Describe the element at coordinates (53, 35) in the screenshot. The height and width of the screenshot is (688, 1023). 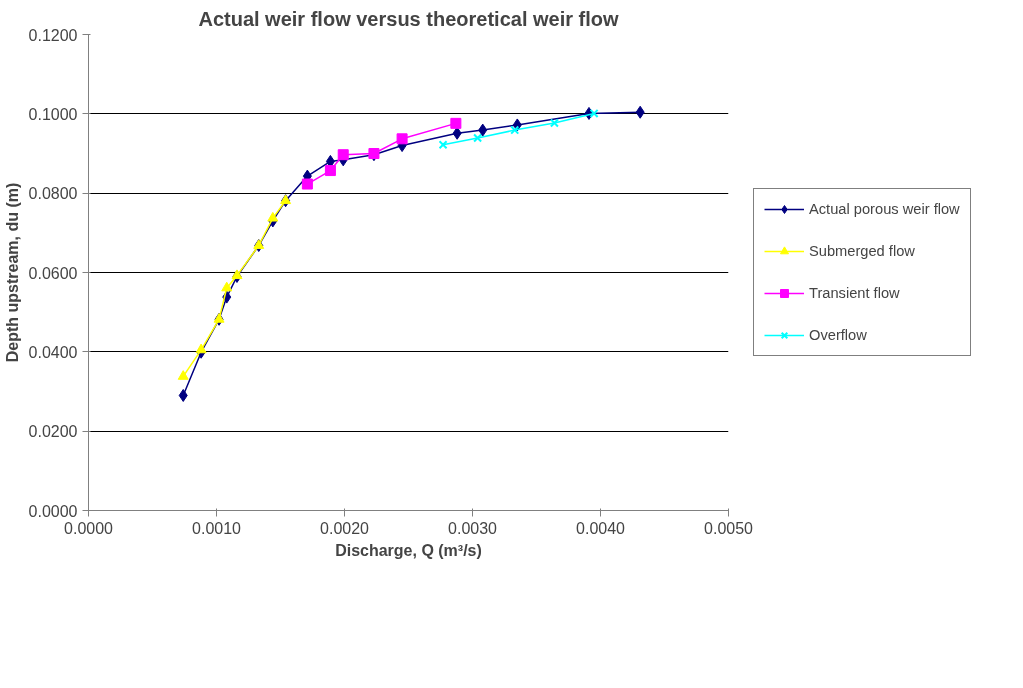
I see `y-tick-label: 0.1200` at that location.